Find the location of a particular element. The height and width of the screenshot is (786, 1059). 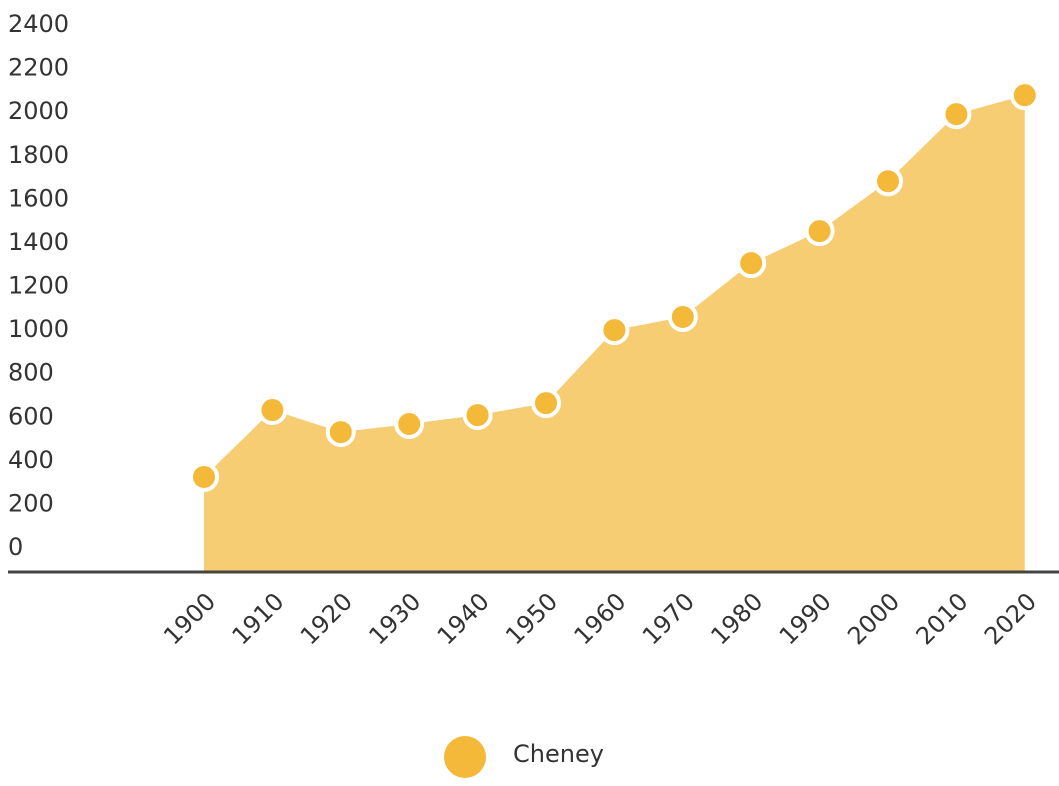

y-tick-label: 800 is located at coordinates (31, 373).